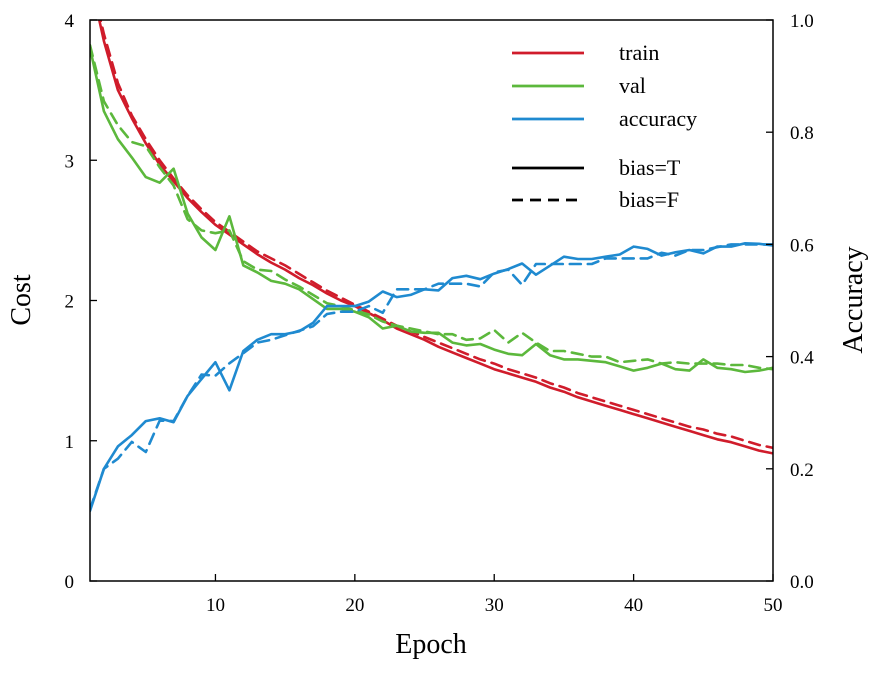  Describe the element at coordinates (70, 582) in the screenshot. I see `y-tick-label: 0` at that location.